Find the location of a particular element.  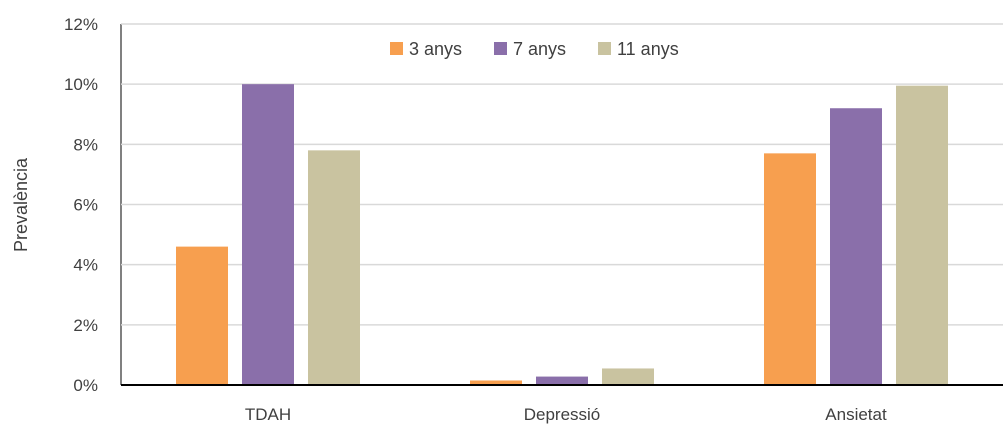

y-axis-title: Prevalència is located at coordinates (21, 204).